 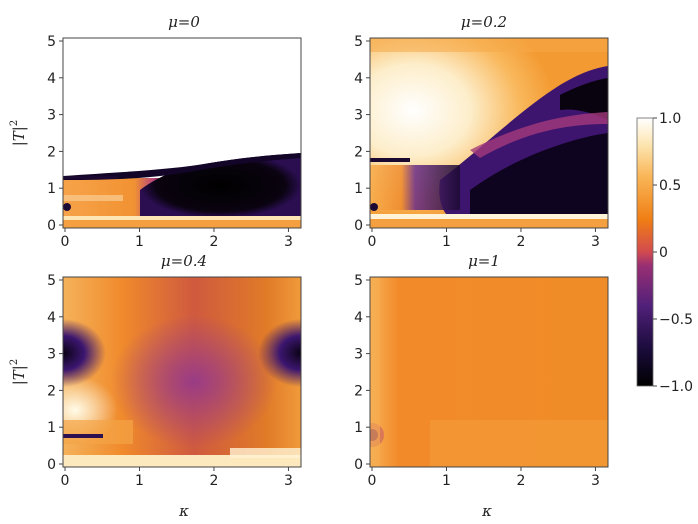 I want to click on panel-title-mu04: μ=0.4, so click(x=184, y=261).